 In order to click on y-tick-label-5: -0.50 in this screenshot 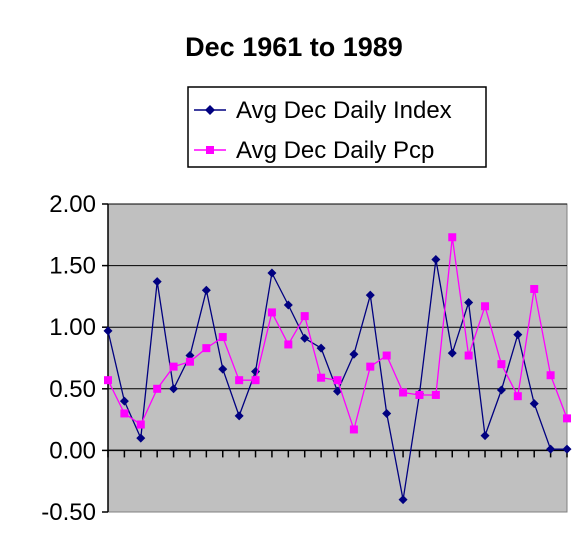, I will do `click(68, 512)`.